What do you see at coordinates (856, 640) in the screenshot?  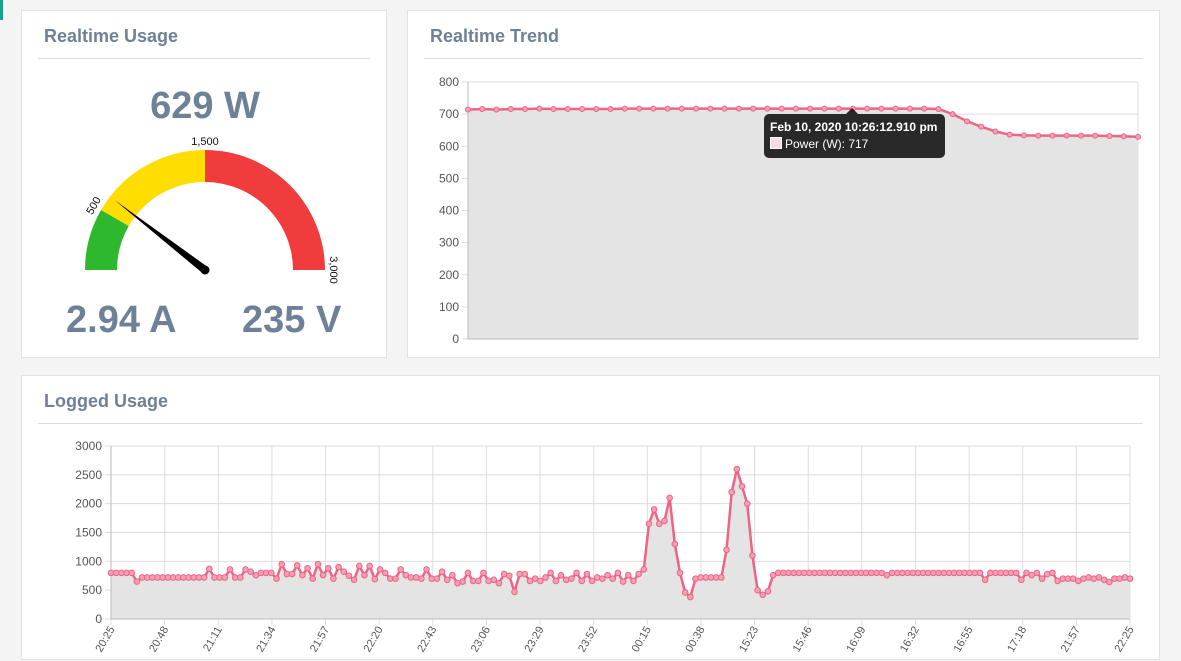 I see `x-tick-label: 16:09` at bounding box center [856, 640].